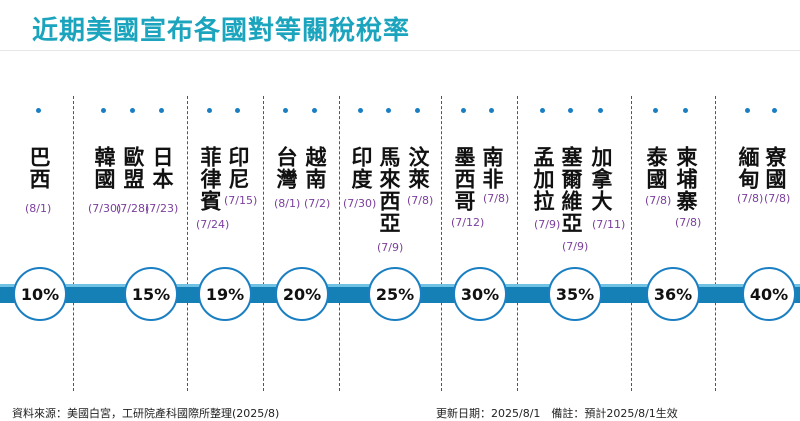  What do you see at coordinates (609, 224) in the screenshot?
I see `country-date: (7/11)` at bounding box center [609, 224].